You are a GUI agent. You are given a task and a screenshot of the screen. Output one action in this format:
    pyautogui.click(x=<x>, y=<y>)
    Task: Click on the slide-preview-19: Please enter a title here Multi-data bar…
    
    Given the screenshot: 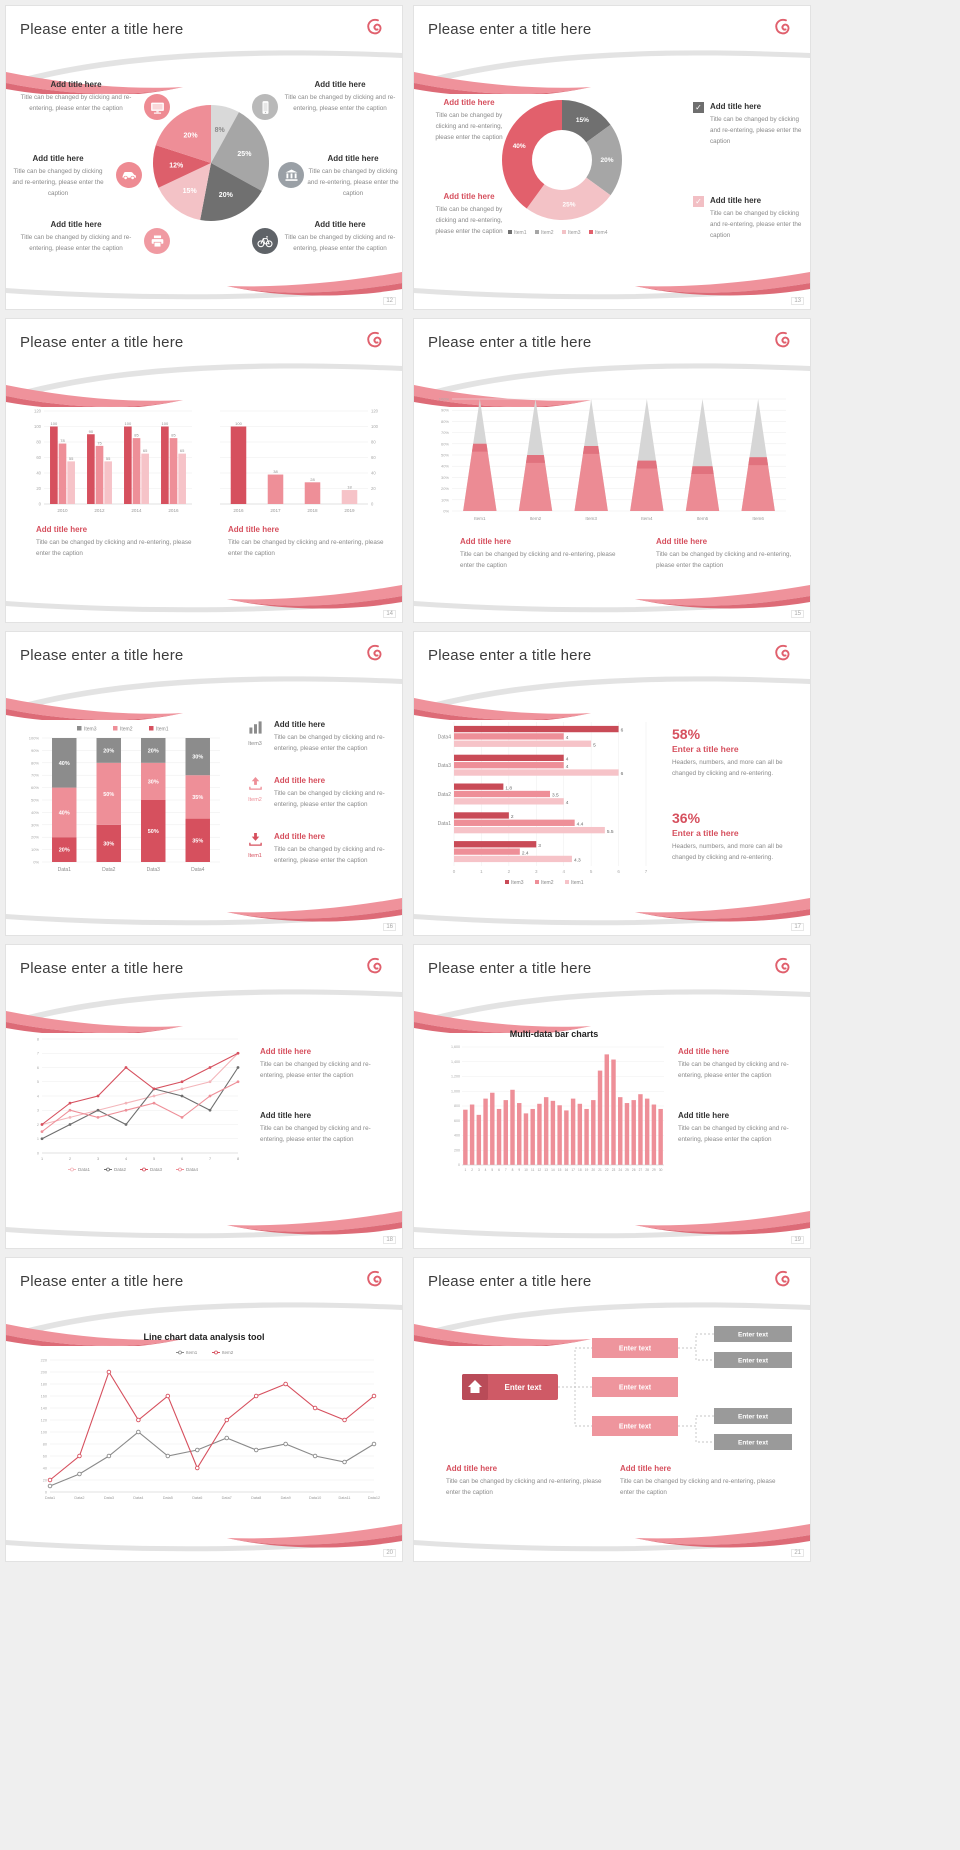 What is the action you would take?
    pyautogui.click(x=612, y=1096)
    